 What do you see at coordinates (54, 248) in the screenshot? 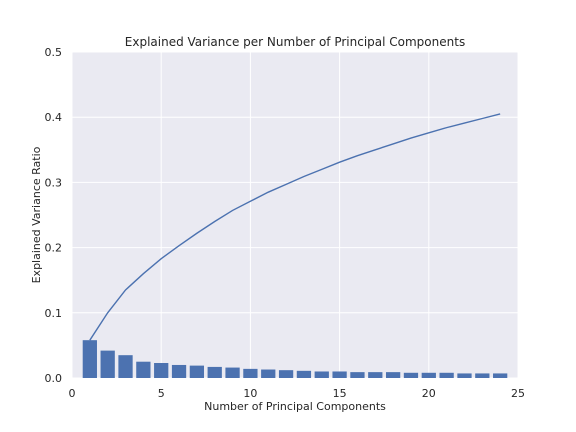
I see `y-tick-label: 0.2` at bounding box center [54, 248].